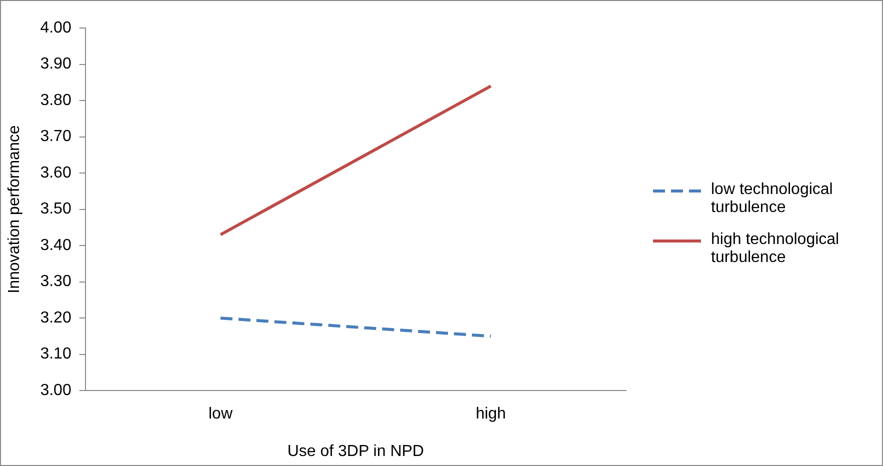 Image resolution: width=883 pixels, height=466 pixels. I want to click on y-tick-label: 3.70, so click(56, 137).